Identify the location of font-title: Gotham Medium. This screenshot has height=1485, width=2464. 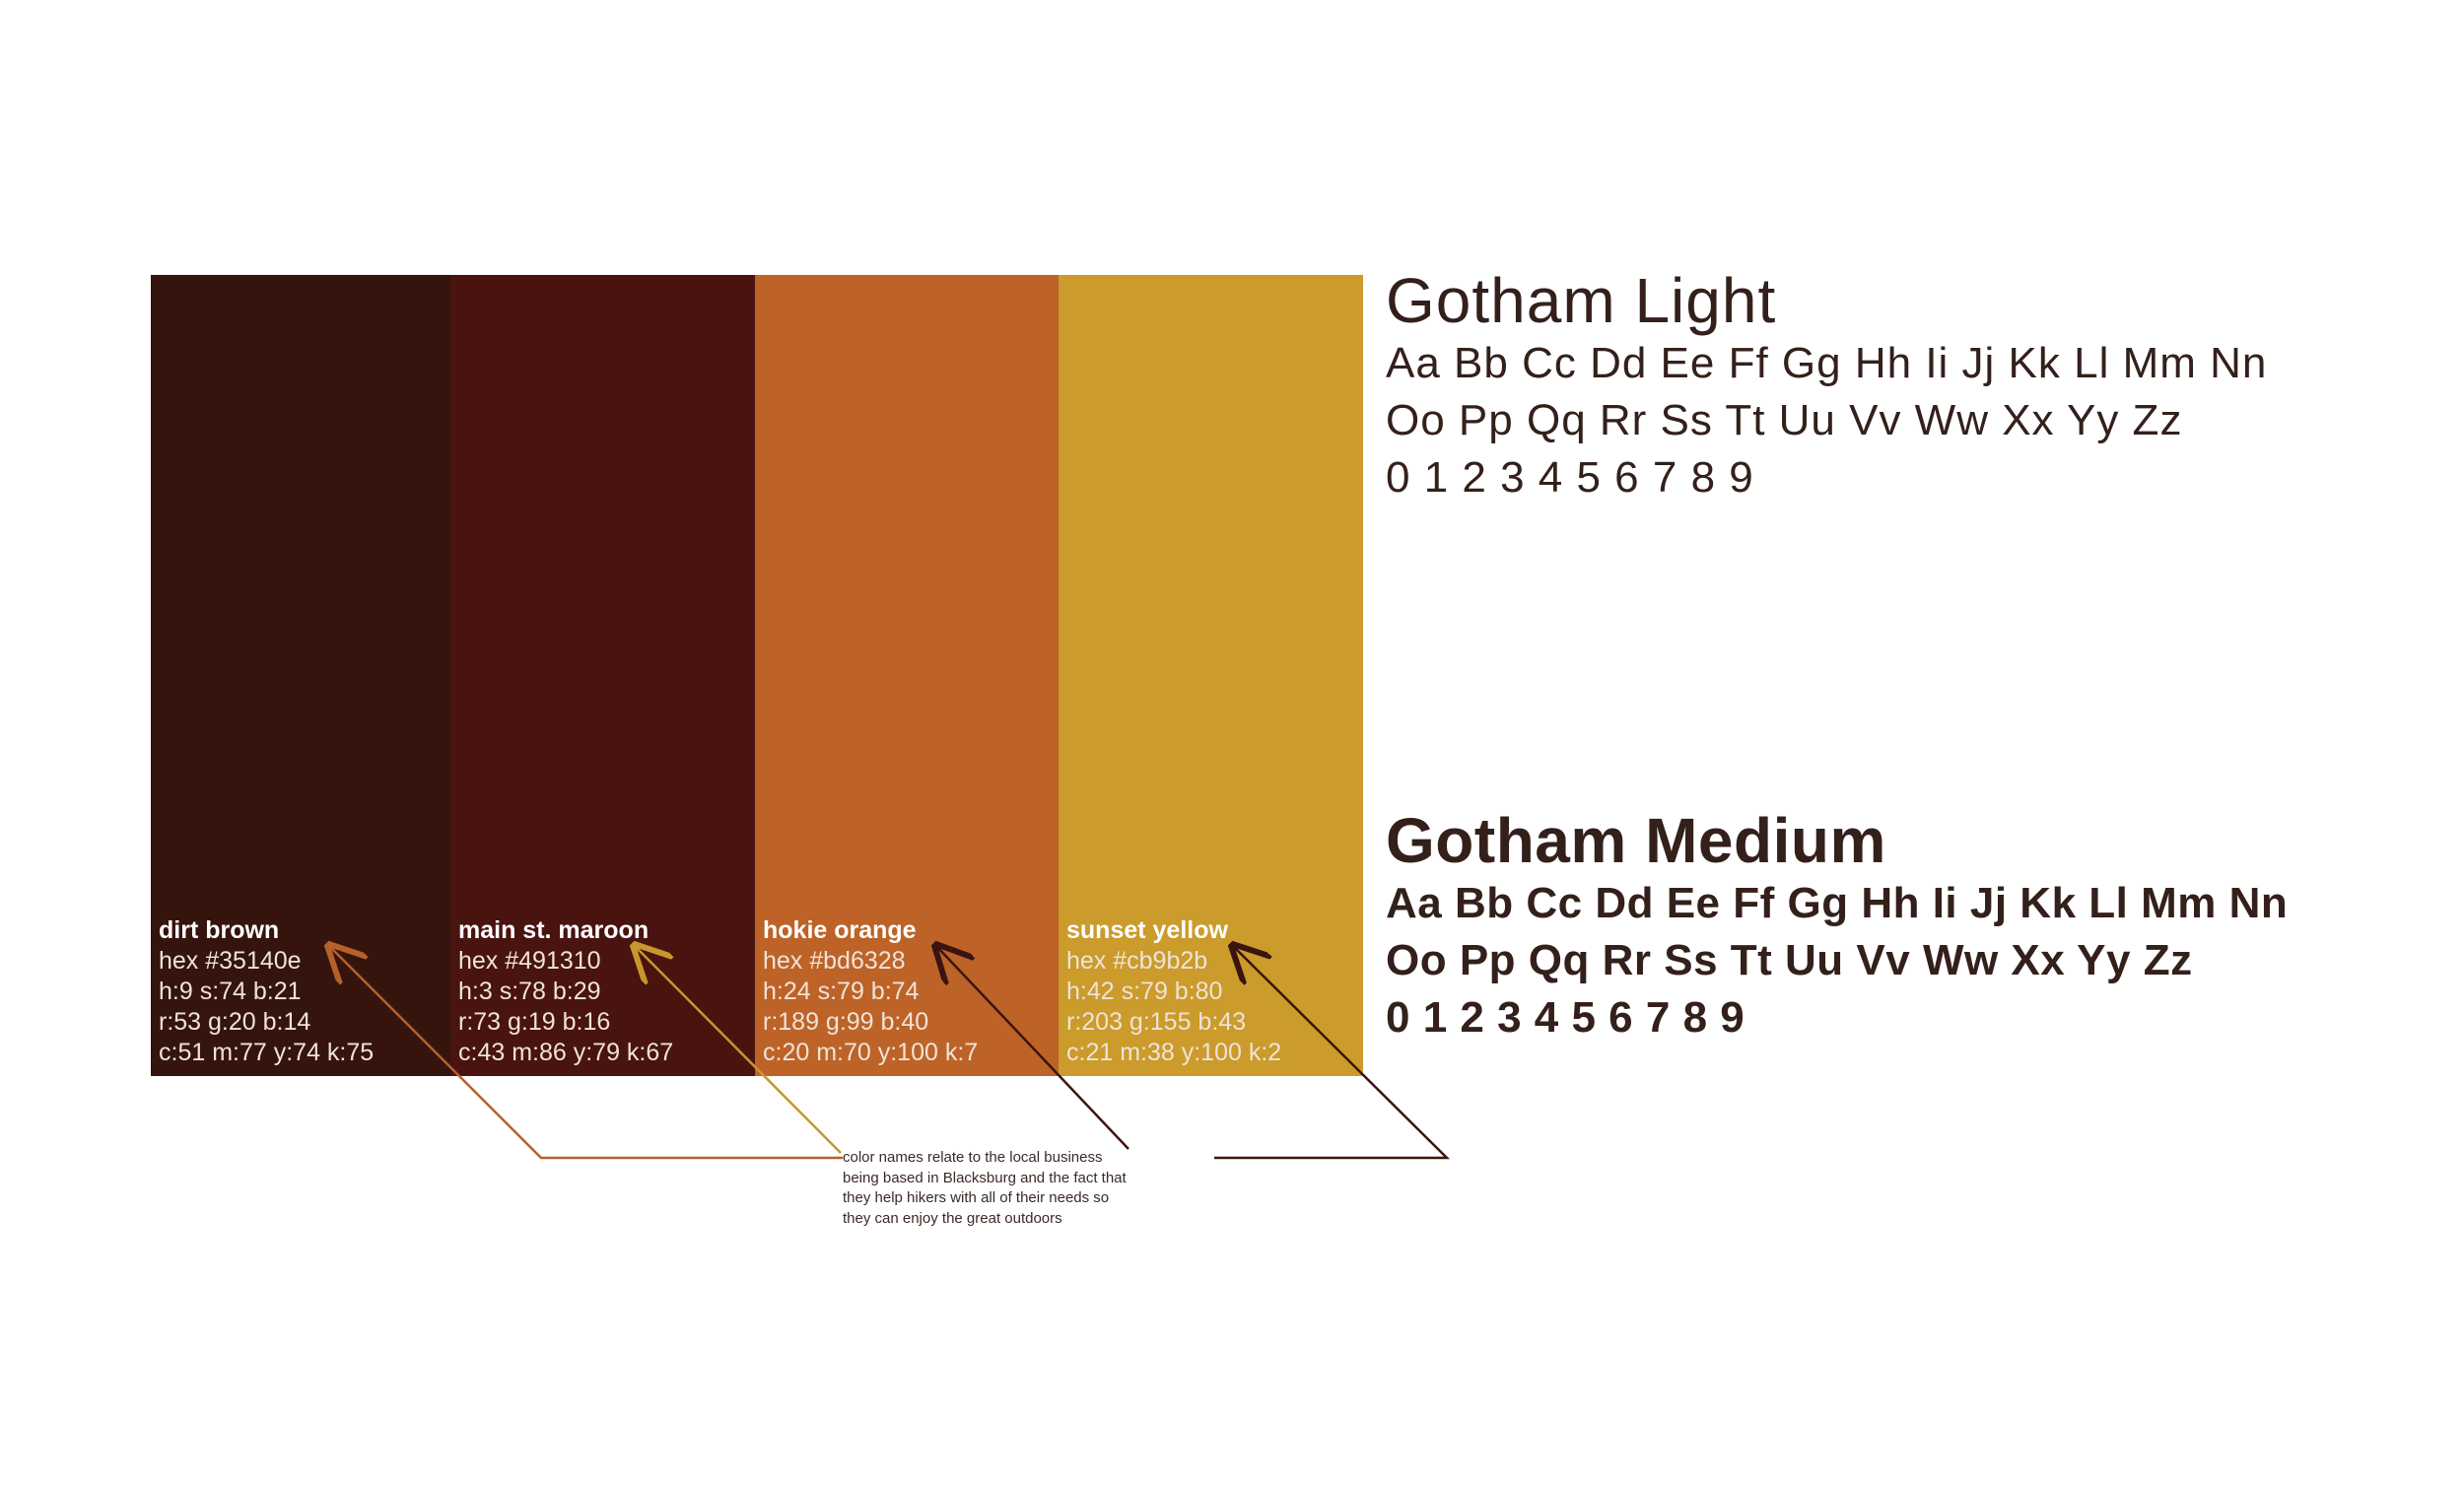
(1636, 840).